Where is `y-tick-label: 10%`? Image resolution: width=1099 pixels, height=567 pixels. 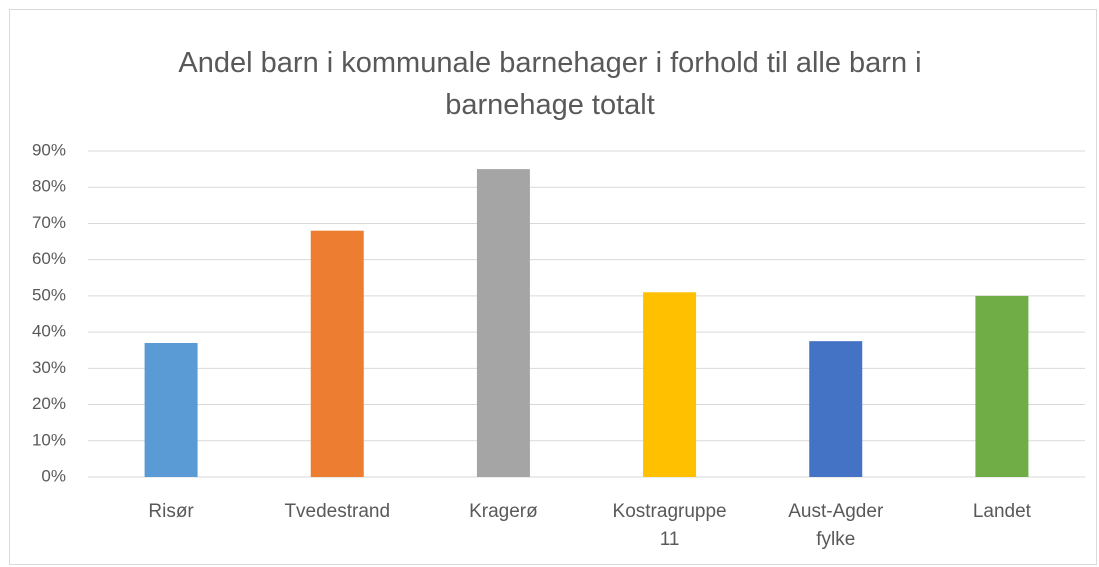 y-tick-label: 10% is located at coordinates (49, 439).